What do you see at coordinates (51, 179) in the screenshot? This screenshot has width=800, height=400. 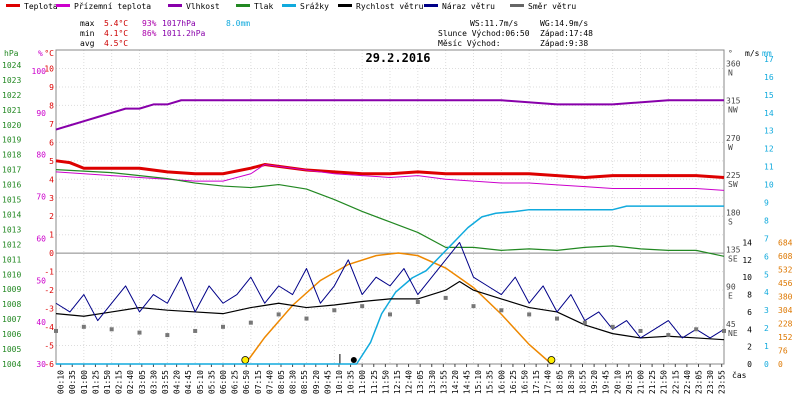 I see `axis-tick-celsius: 4` at bounding box center [51, 179].